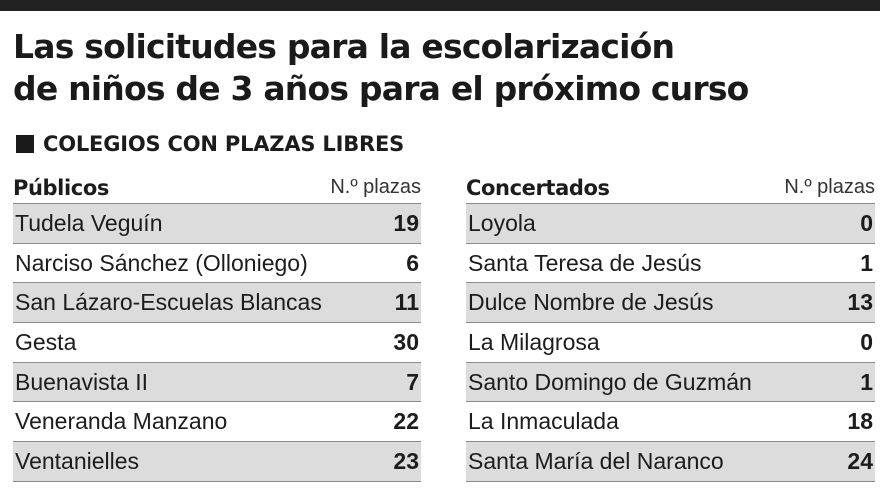 Image resolution: width=880 pixels, height=495 pixels. I want to click on table-row: Narciso Sánchez (Olloniego) 6, so click(217, 264).